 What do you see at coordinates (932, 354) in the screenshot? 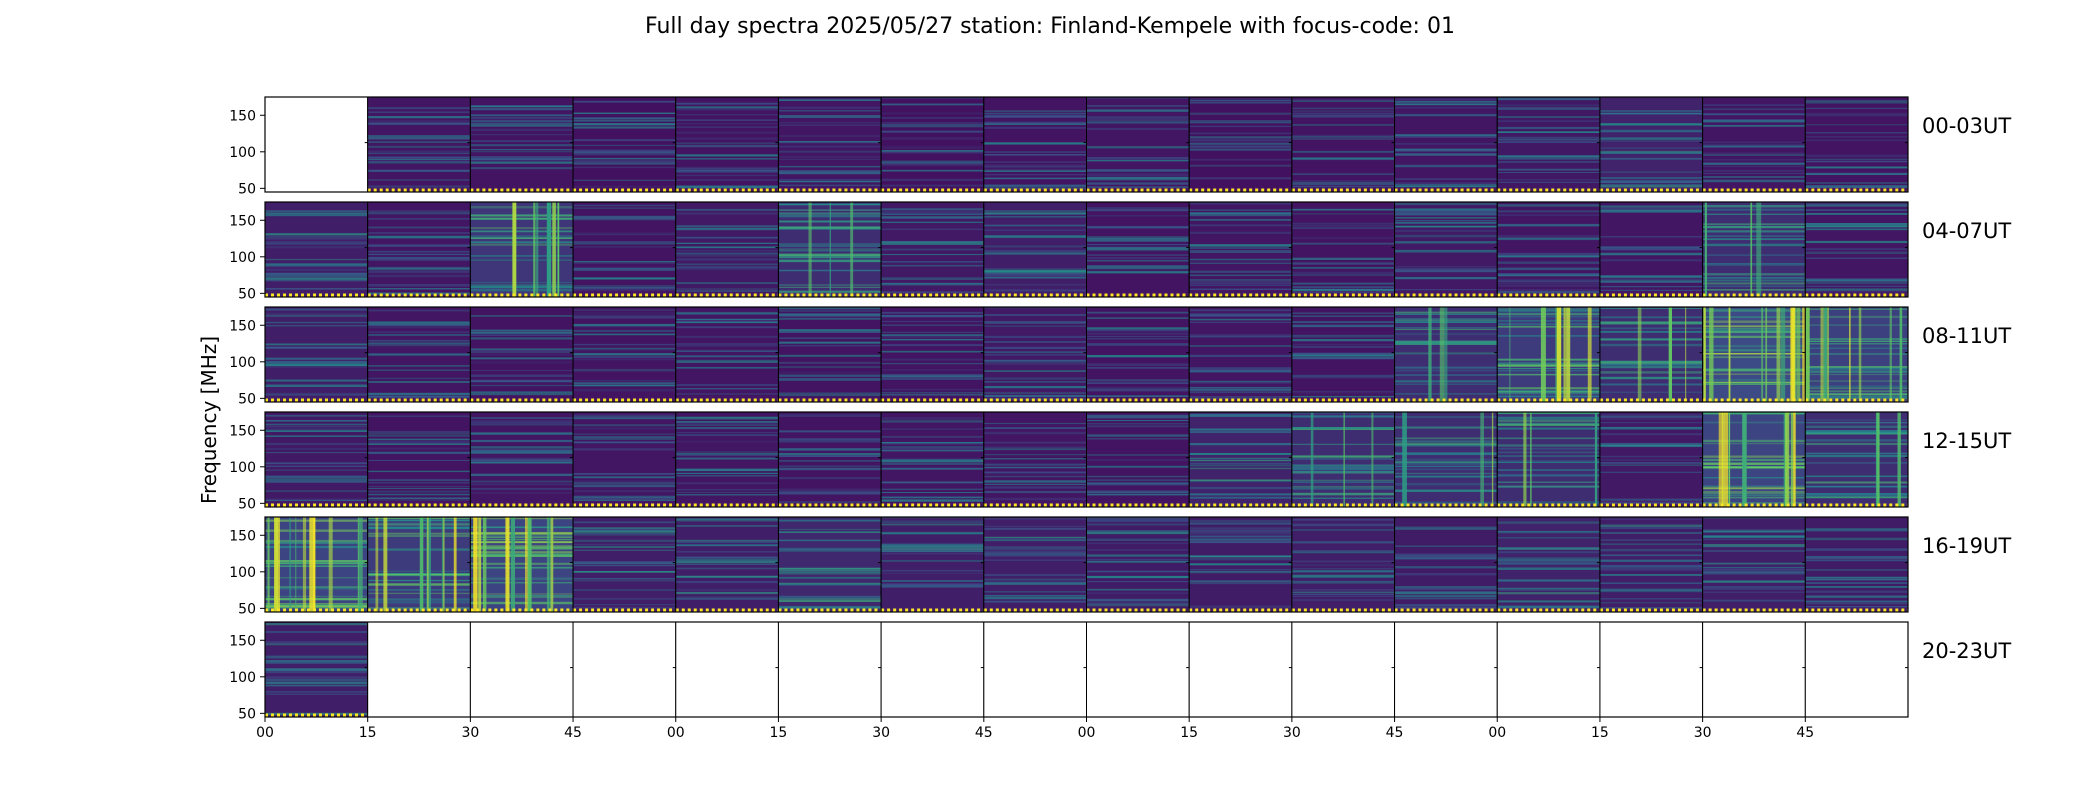
I see `panel-background` at bounding box center [932, 354].